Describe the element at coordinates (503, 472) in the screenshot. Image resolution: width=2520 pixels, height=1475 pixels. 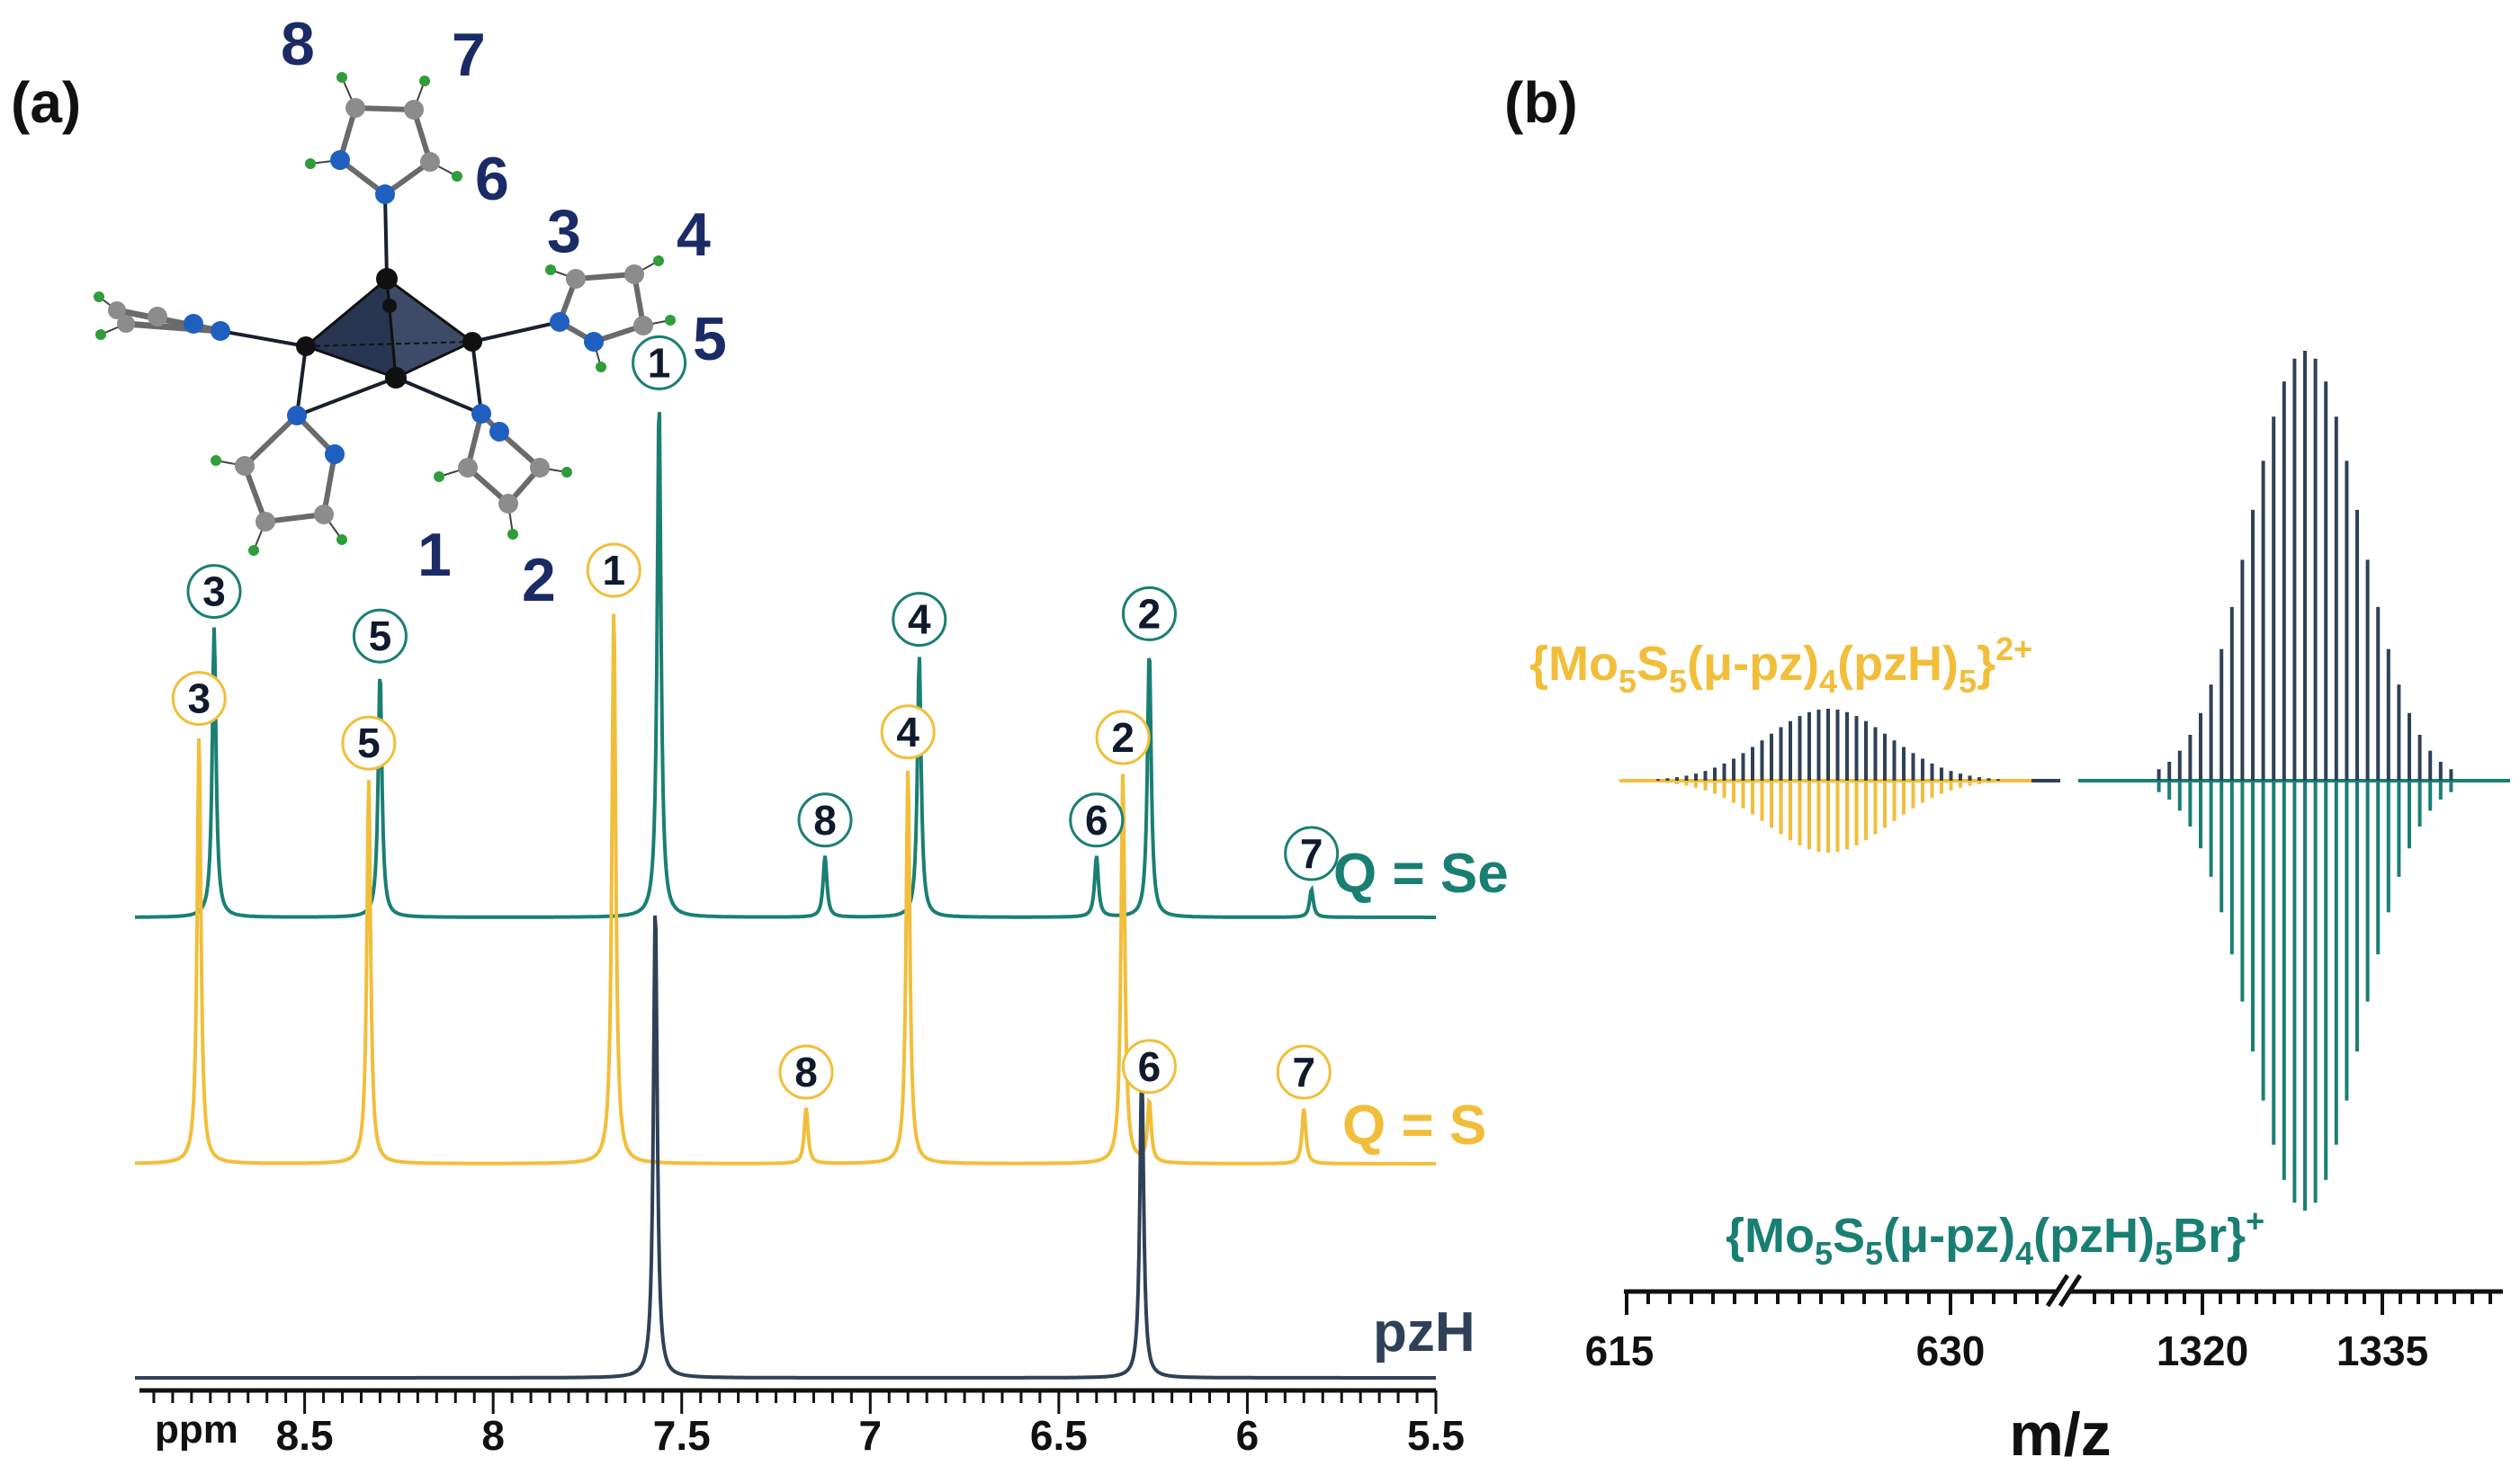
I see `pyrazole-ring-bottom-right` at that location.